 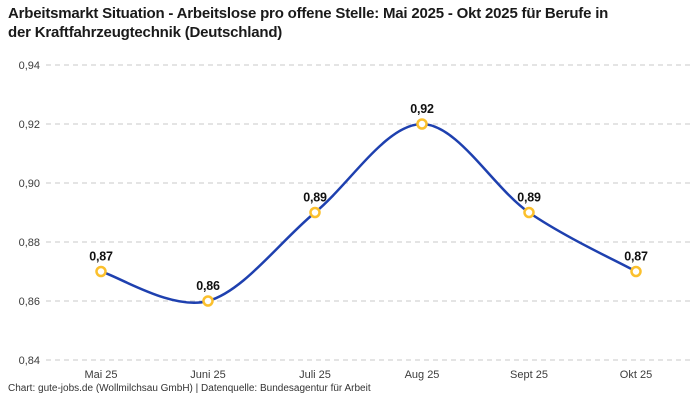 I want to click on y-axis-tick-label: 0,88, so click(x=29, y=243).